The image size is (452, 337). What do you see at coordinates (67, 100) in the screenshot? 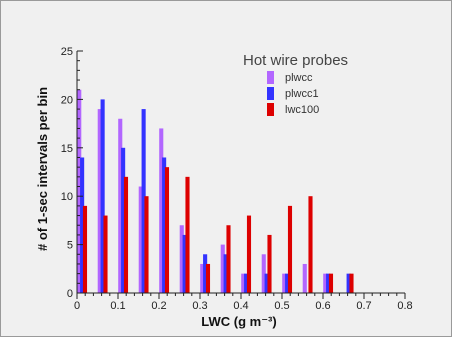
I see `y-tick-label: 20` at bounding box center [67, 100].